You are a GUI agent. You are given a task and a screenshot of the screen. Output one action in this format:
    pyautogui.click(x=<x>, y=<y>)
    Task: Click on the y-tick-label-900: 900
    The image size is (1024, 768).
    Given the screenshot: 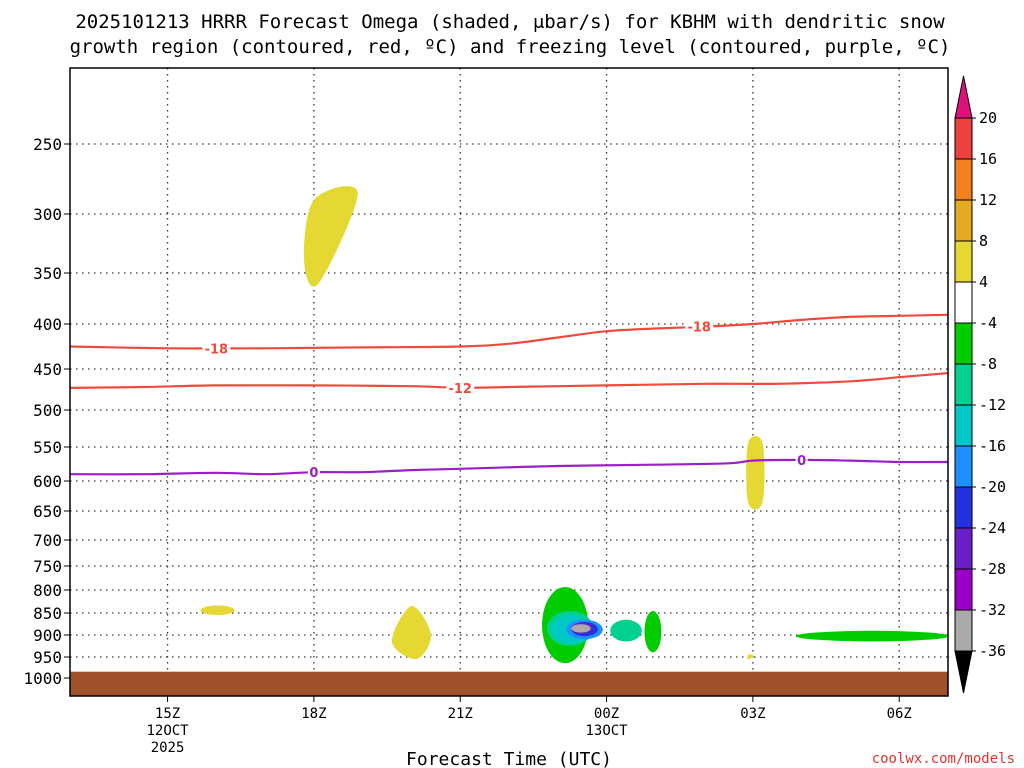 What is the action you would take?
    pyautogui.click(x=47, y=635)
    